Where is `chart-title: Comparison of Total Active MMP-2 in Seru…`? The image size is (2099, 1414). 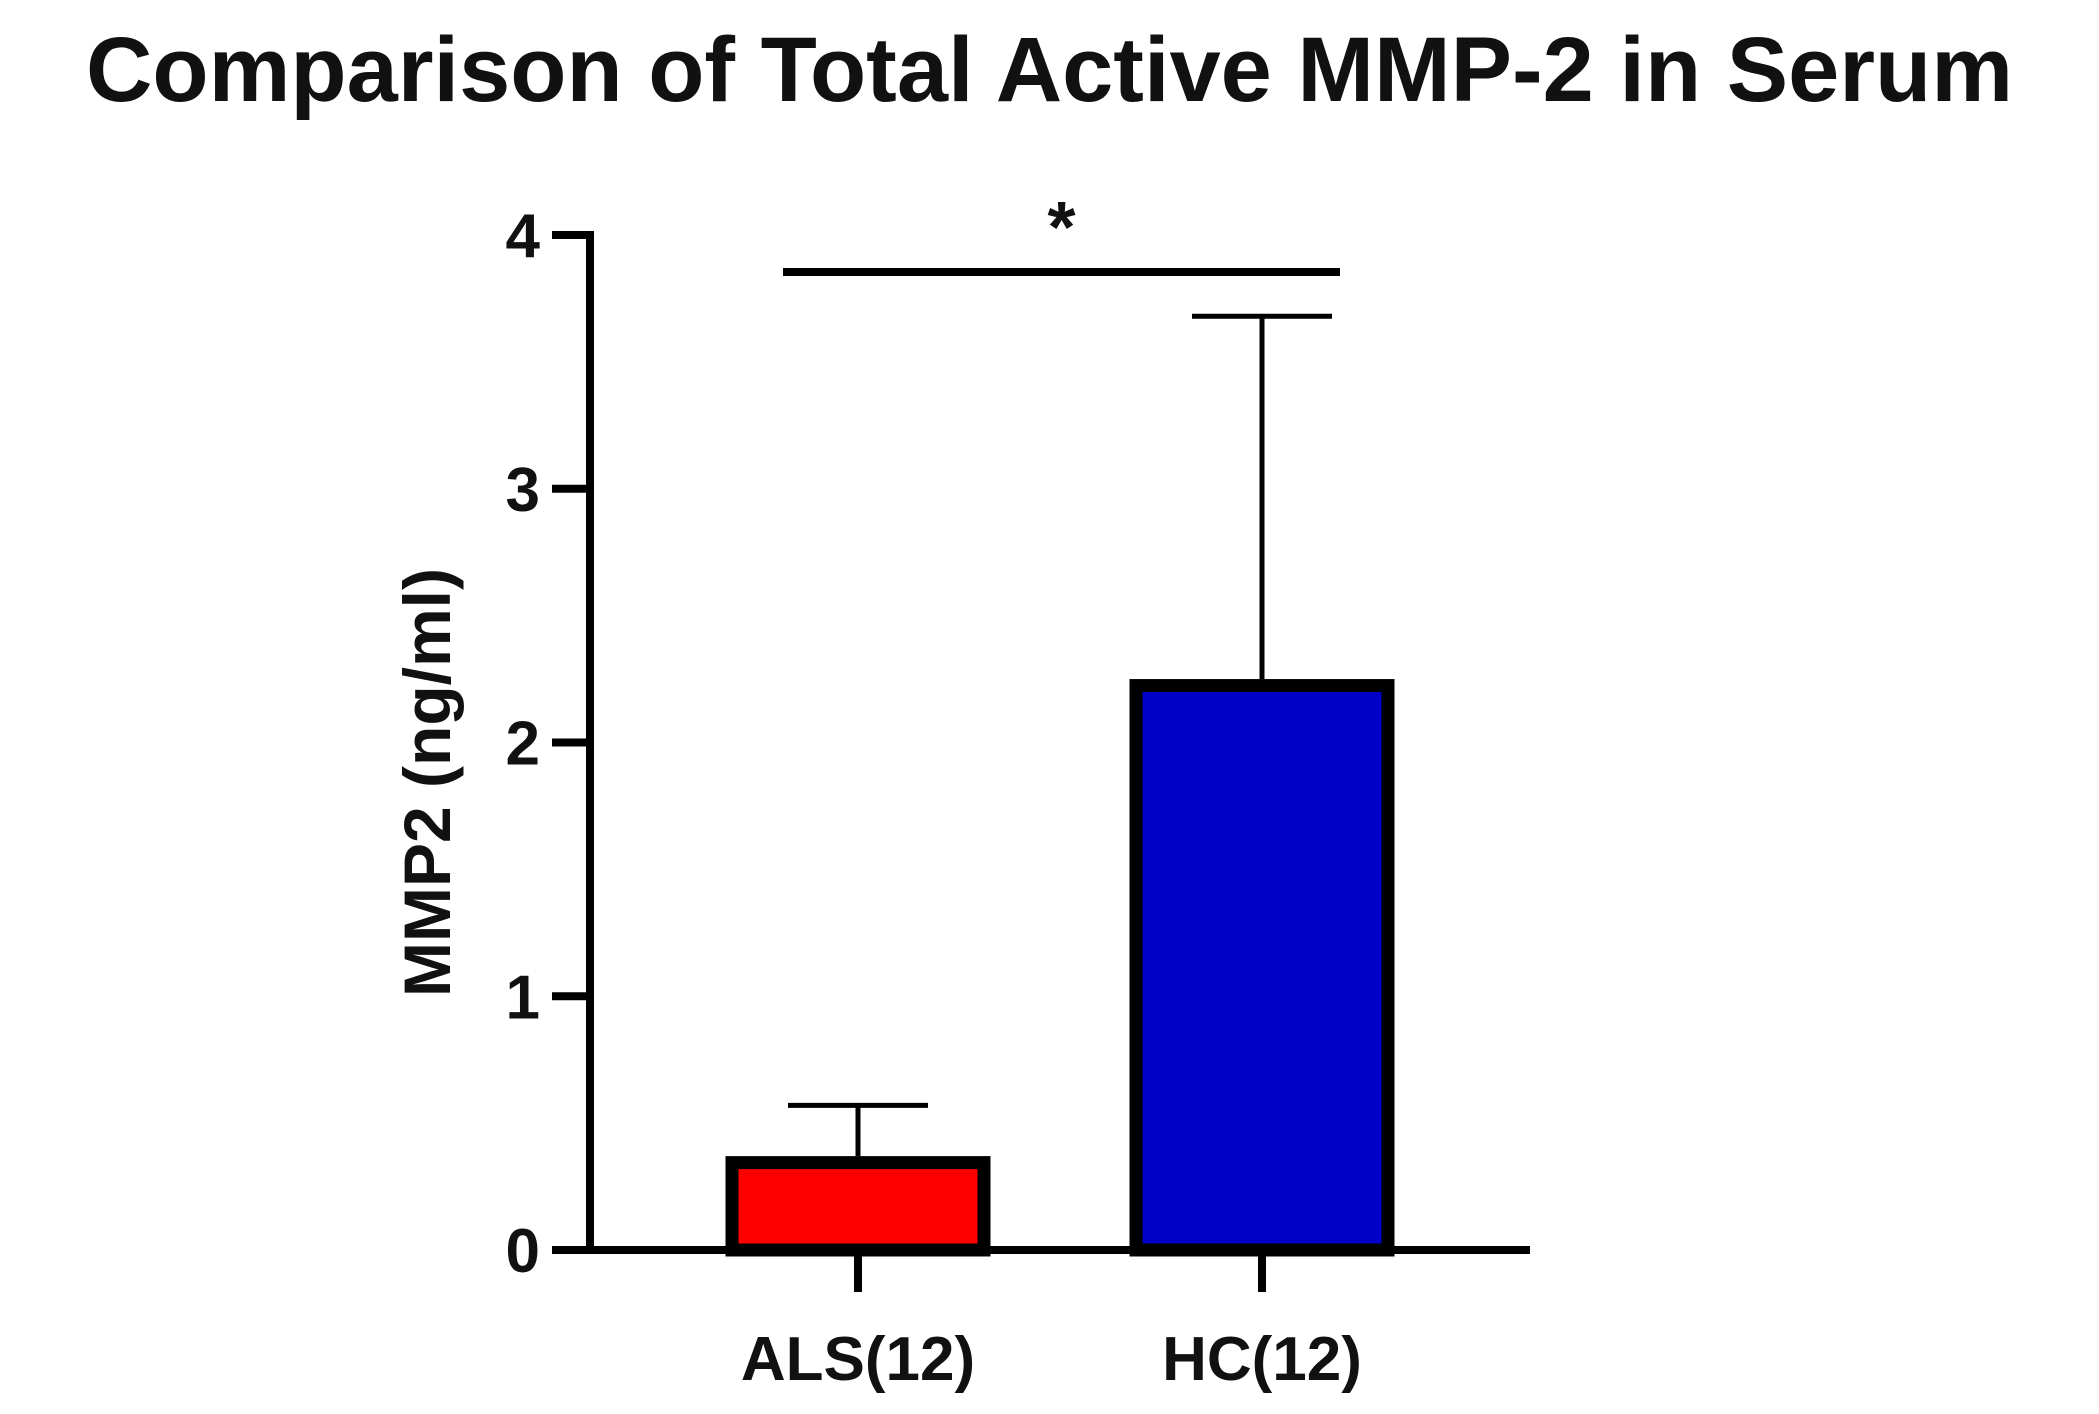
chart-title: Comparison of Total Active MMP-2 in Seru… is located at coordinates (1049, 70).